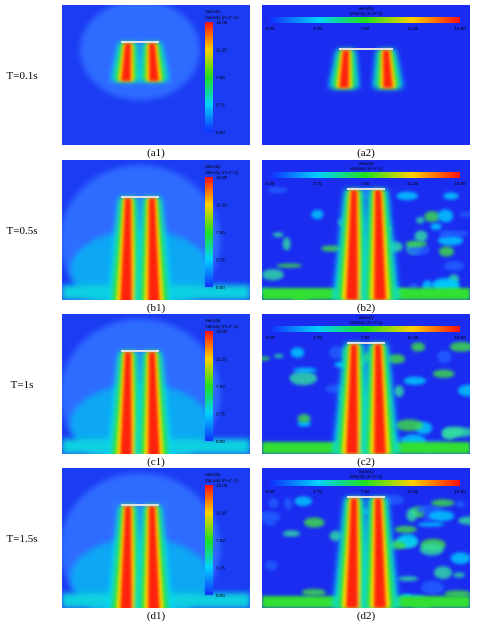 Image resolution: width=480 pixels, height=624 pixels. I want to click on panel-caption: (a1), so click(156, 153).